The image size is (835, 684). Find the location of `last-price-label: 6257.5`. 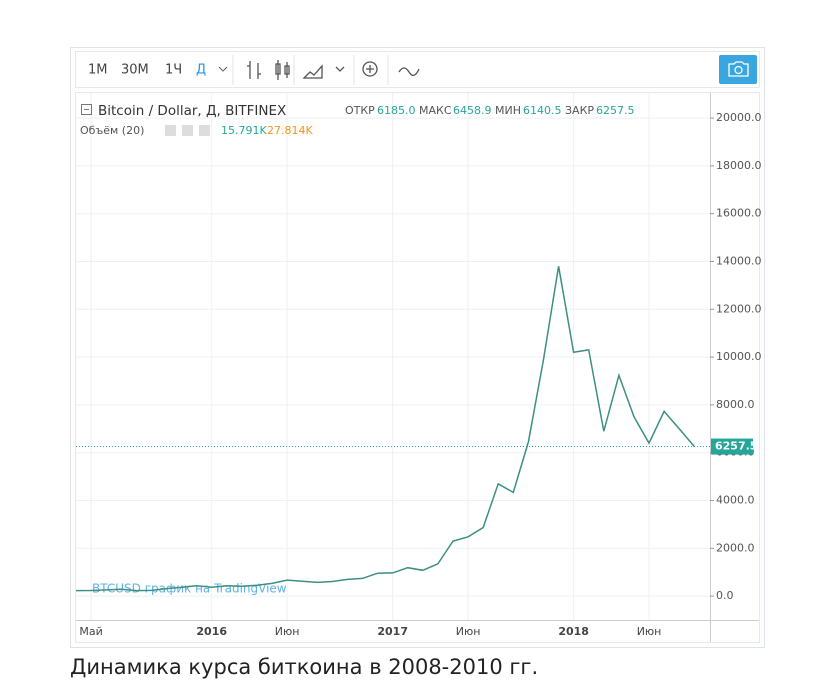

last-price-label: 6257.5 is located at coordinates (736, 446).